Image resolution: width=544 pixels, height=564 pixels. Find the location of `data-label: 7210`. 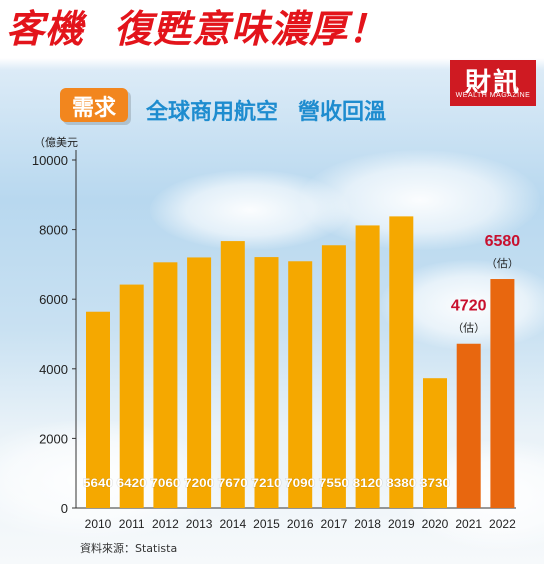

data-label: 7210 is located at coordinates (267, 483).